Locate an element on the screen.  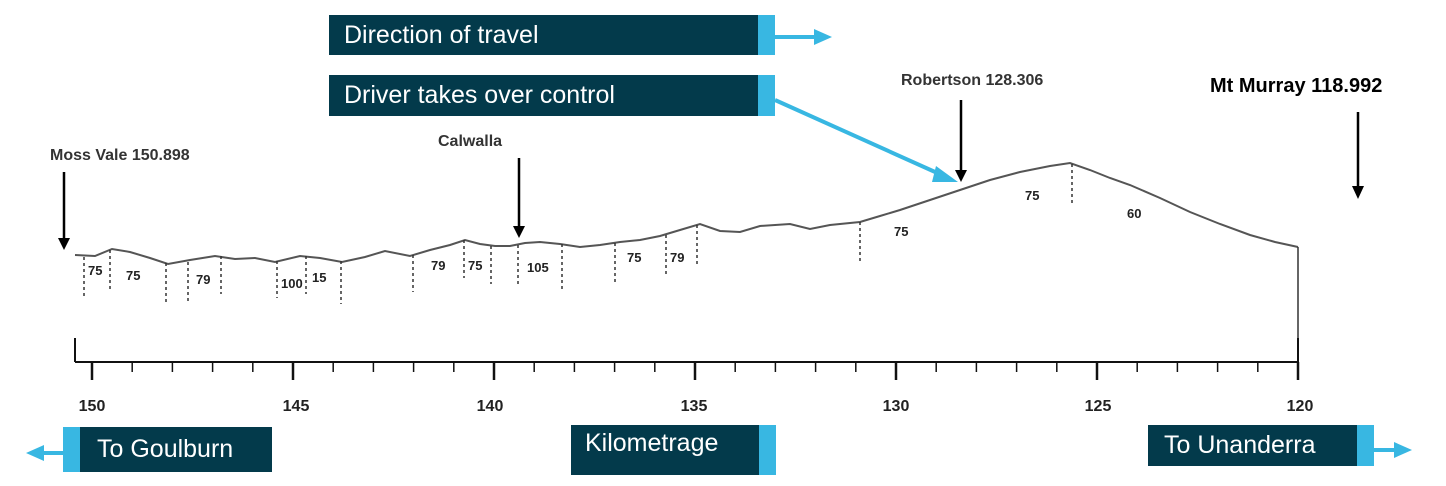
kilometrage-label: Kilometrage is located at coordinates (673, 450).